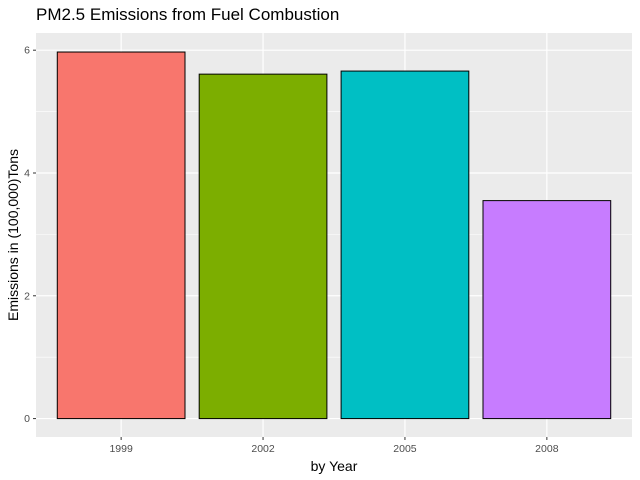 The height and width of the screenshot is (480, 640). Describe the element at coordinates (27, 296) in the screenshot. I see `y-tick-label: 2` at that location.